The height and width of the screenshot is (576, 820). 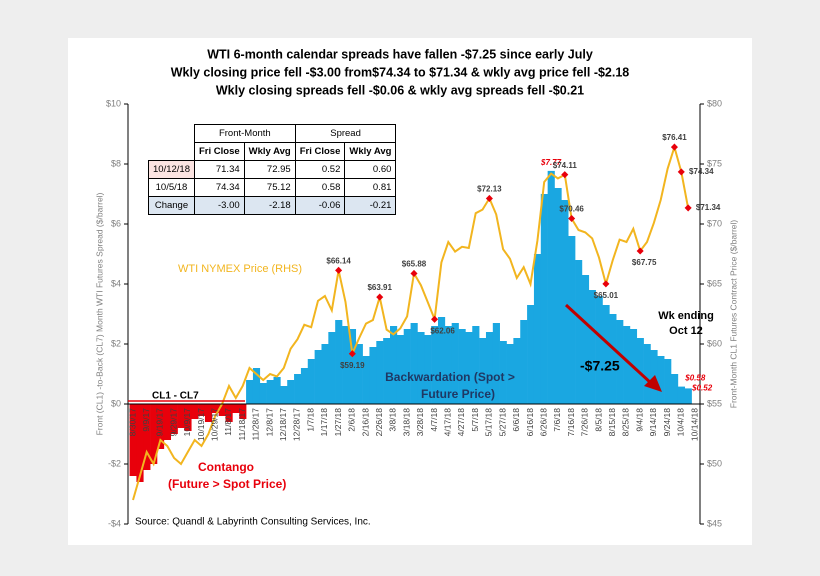 I want to click on x-tick-label: 4/17/18, so click(x=448, y=422).